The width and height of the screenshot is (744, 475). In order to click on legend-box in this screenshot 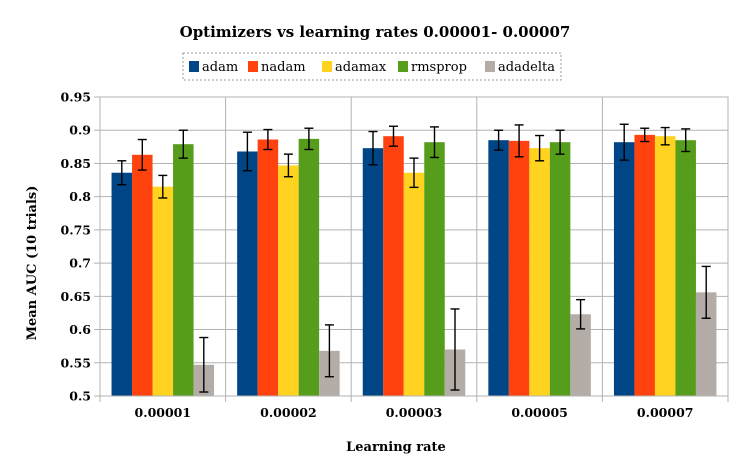, I will do `click(372, 66)`.